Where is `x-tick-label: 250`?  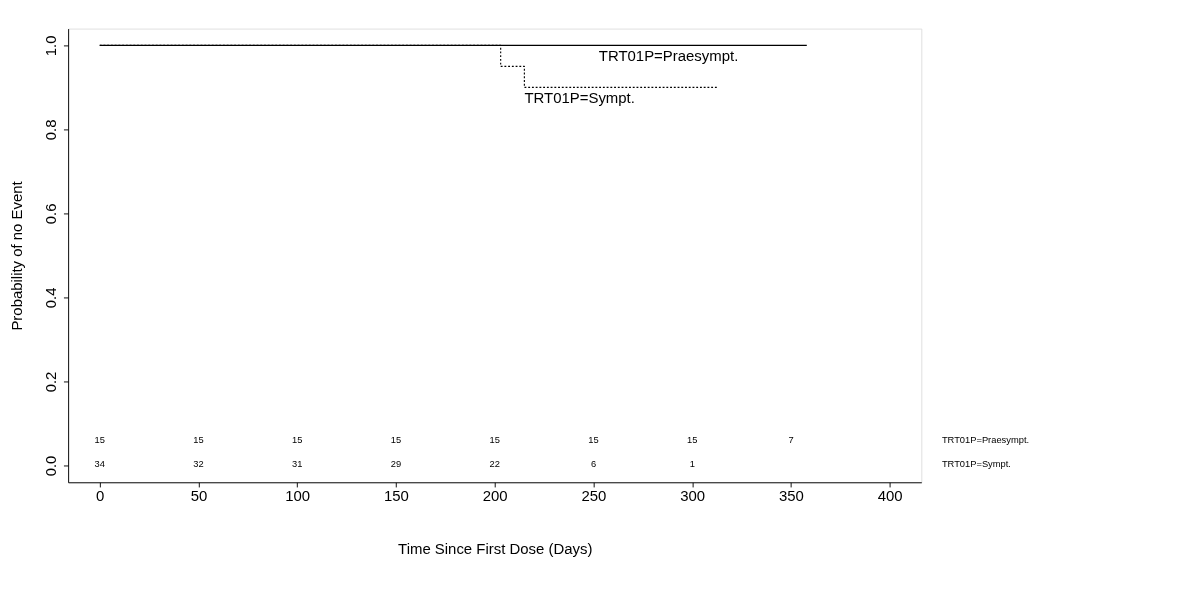 x-tick-label: 250 is located at coordinates (594, 496).